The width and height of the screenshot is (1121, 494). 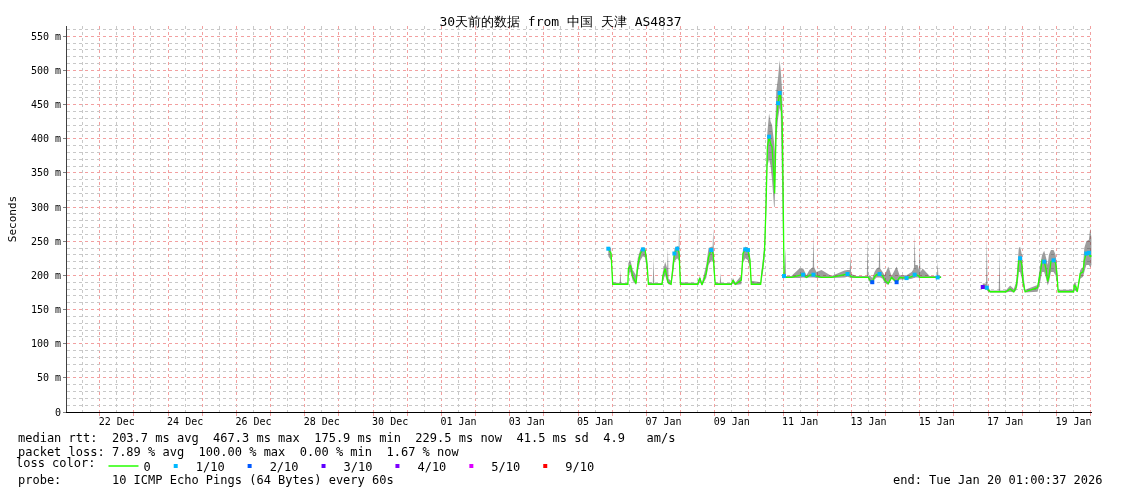 I want to click on legend-label: 2/10, so click(x=284, y=466).